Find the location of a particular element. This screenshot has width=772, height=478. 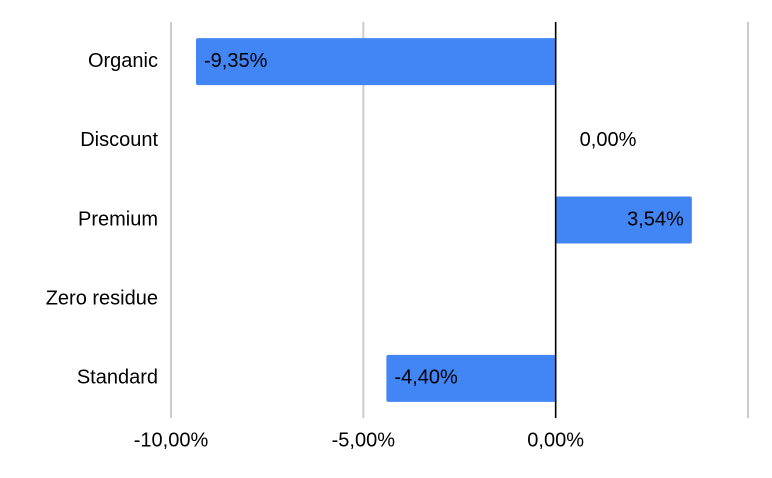

category-label: Standard is located at coordinates (117, 378).